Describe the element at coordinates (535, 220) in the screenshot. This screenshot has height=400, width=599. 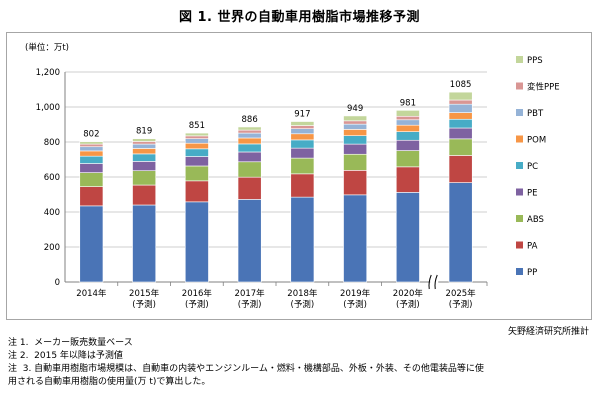
I see `legend-label: ABS` at that location.